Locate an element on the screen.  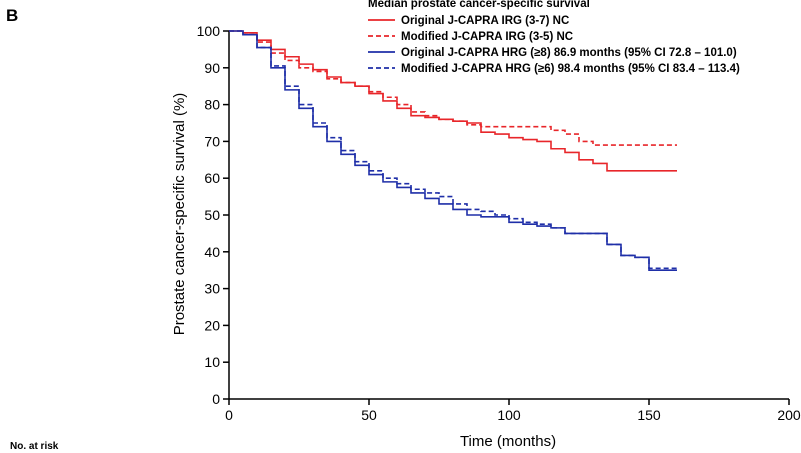
x-tick-label: 50 is located at coordinates (369, 415).